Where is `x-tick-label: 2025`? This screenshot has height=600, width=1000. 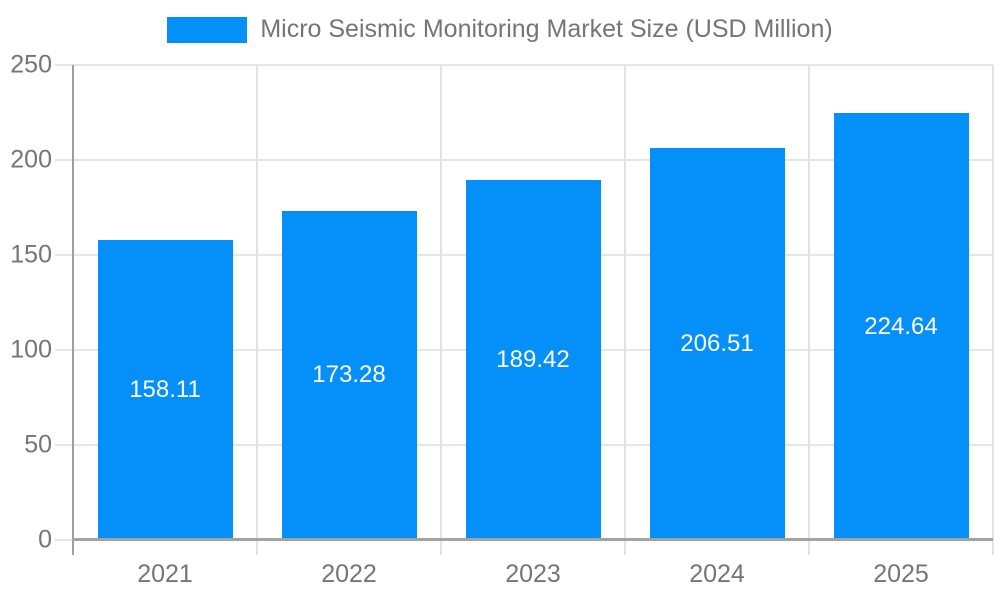
x-tick-label: 2025 is located at coordinates (901, 574).